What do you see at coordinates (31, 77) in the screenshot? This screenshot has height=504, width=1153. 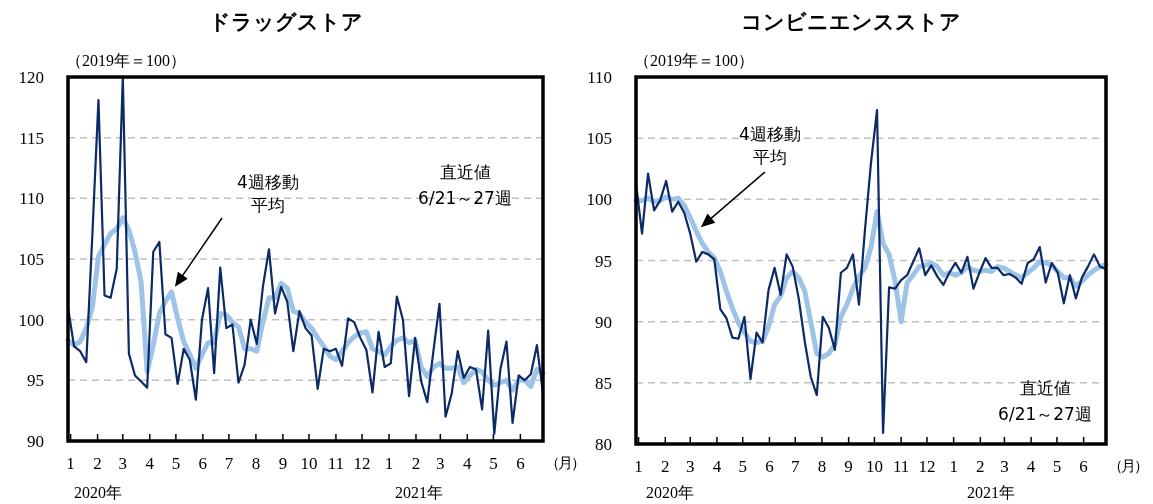 I see `y-tick-label: 120` at bounding box center [31, 77].